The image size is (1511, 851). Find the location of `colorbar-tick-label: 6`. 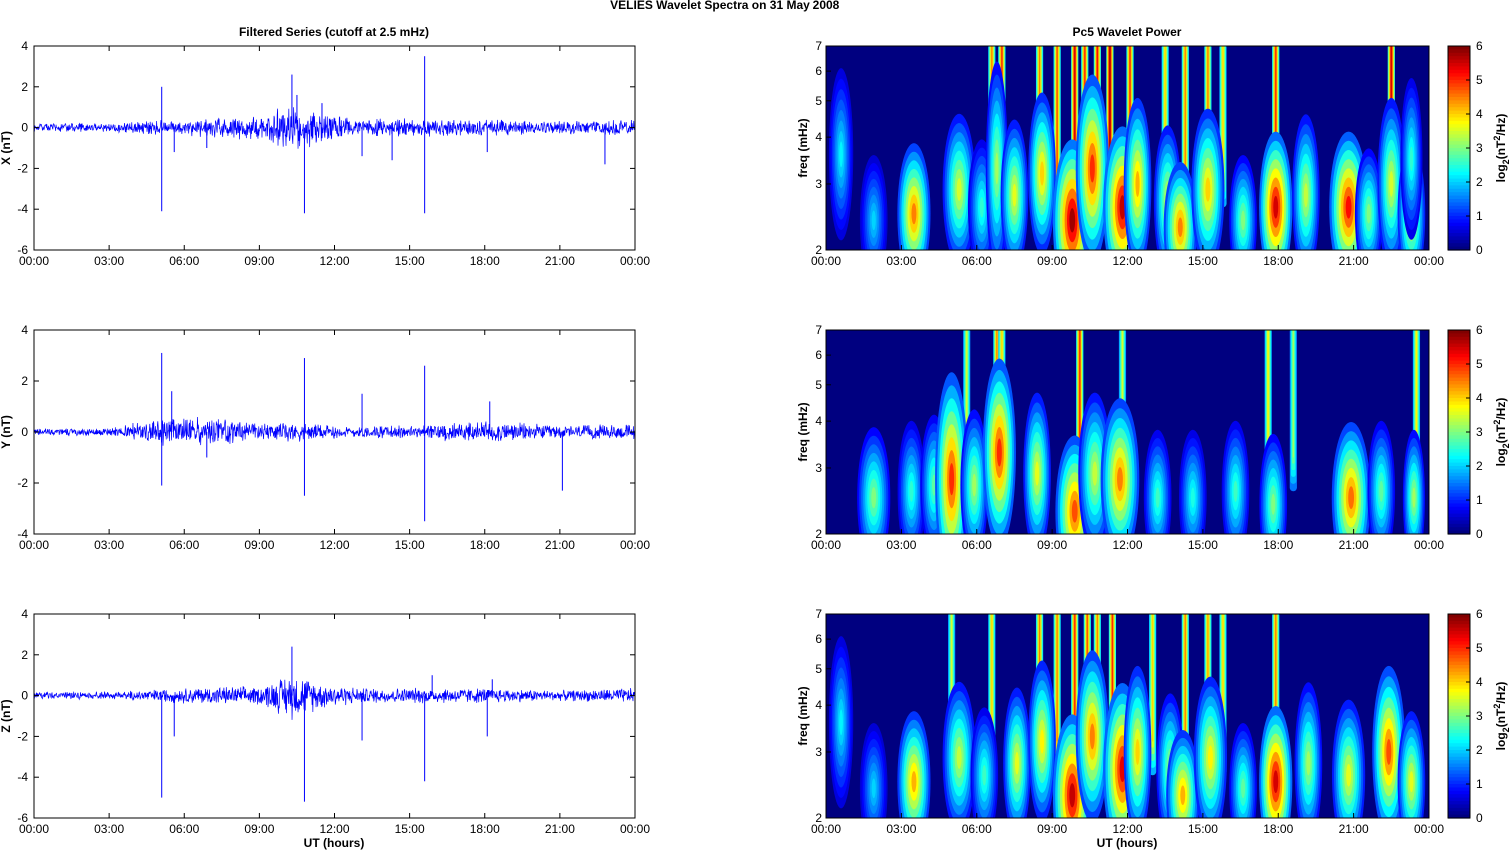

colorbar-tick-label: 6 is located at coordinates (1479, 330).